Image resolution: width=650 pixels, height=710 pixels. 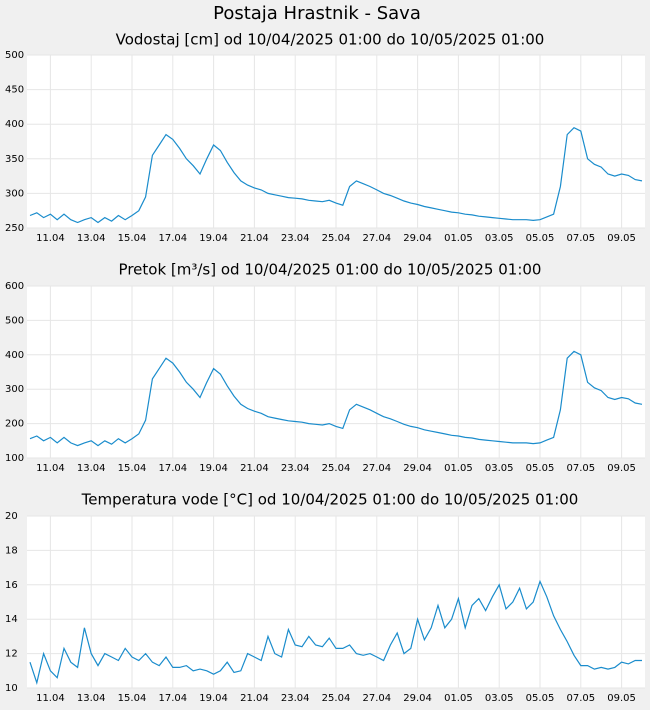 I want to click on y-tick-label: 200, so click(x=14, y=424).